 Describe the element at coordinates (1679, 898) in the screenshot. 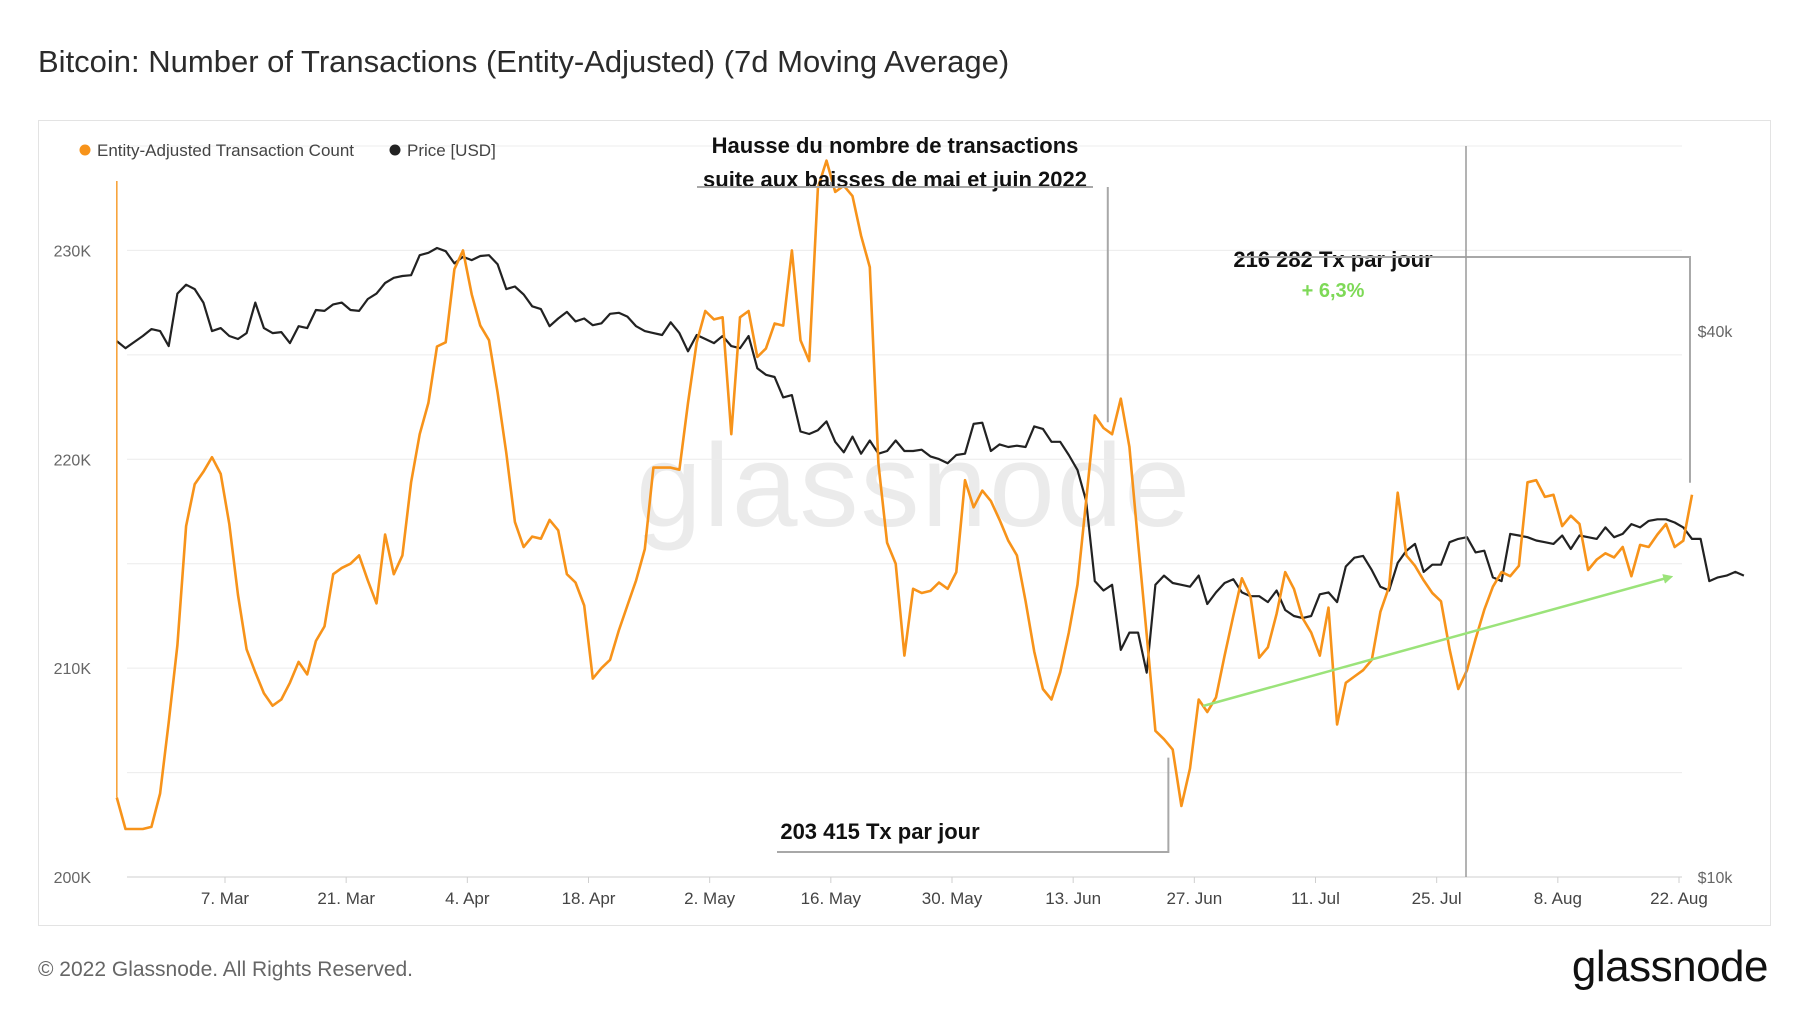

I see `x-tick-label: 22. Aug` at that location.